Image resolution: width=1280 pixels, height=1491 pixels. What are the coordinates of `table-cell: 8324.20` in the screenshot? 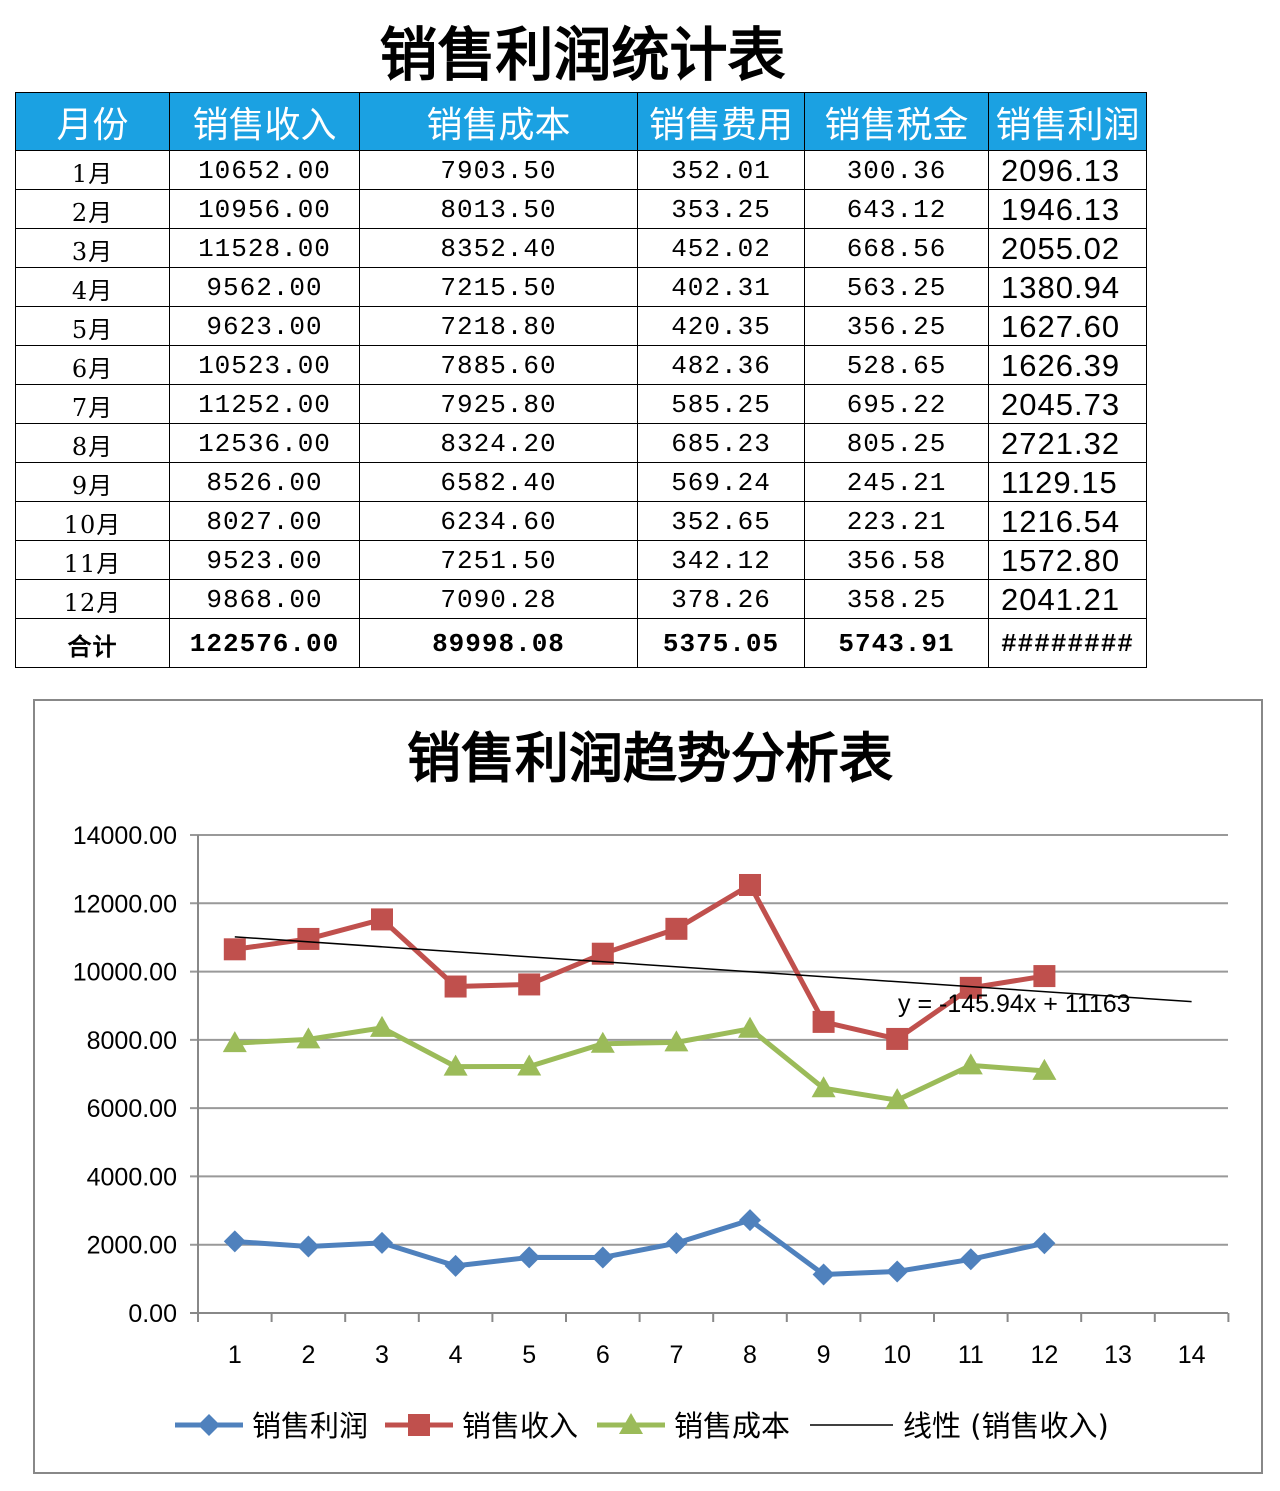 It's located at (498, 443).